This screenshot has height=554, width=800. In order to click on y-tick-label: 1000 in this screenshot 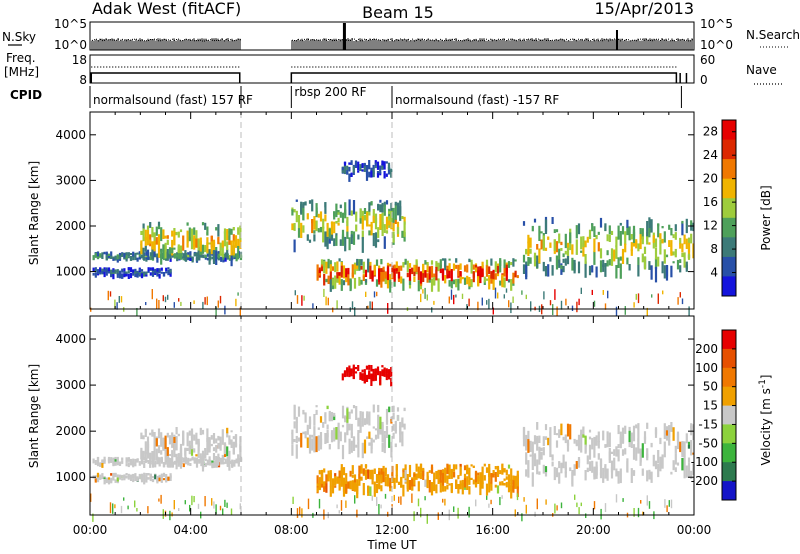, I will do `click(70, 272)`.